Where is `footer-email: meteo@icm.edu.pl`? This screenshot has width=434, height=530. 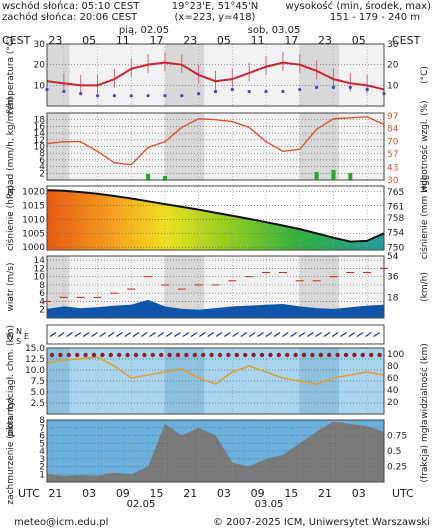
footer-email: meteo@icm.edu.pl is located at coordinates (61, 522).